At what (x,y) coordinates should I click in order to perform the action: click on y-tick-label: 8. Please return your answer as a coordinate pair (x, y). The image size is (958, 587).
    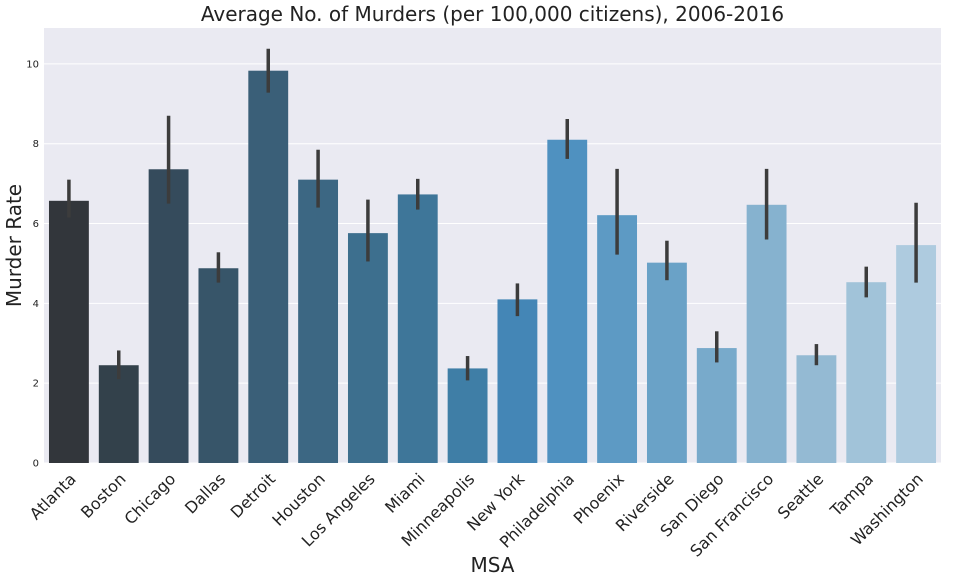
    Looking at the image, I should click on (36, 144).